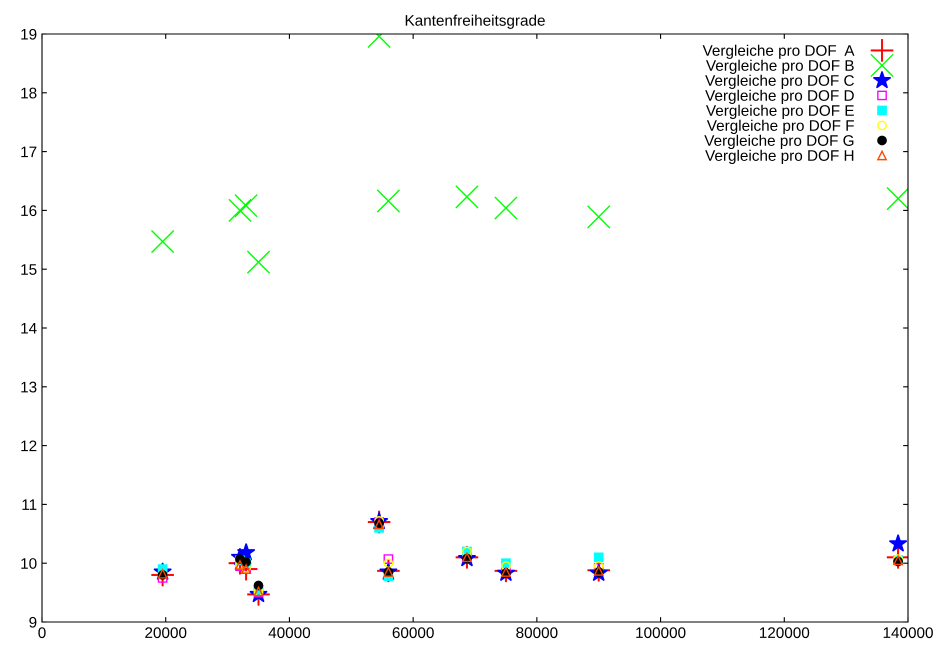 The width and height of the screenshot is (948, 656). Describe the element at coordinates (28, 446) in the screenshot. I see `y-tick-label: 12` at that location.